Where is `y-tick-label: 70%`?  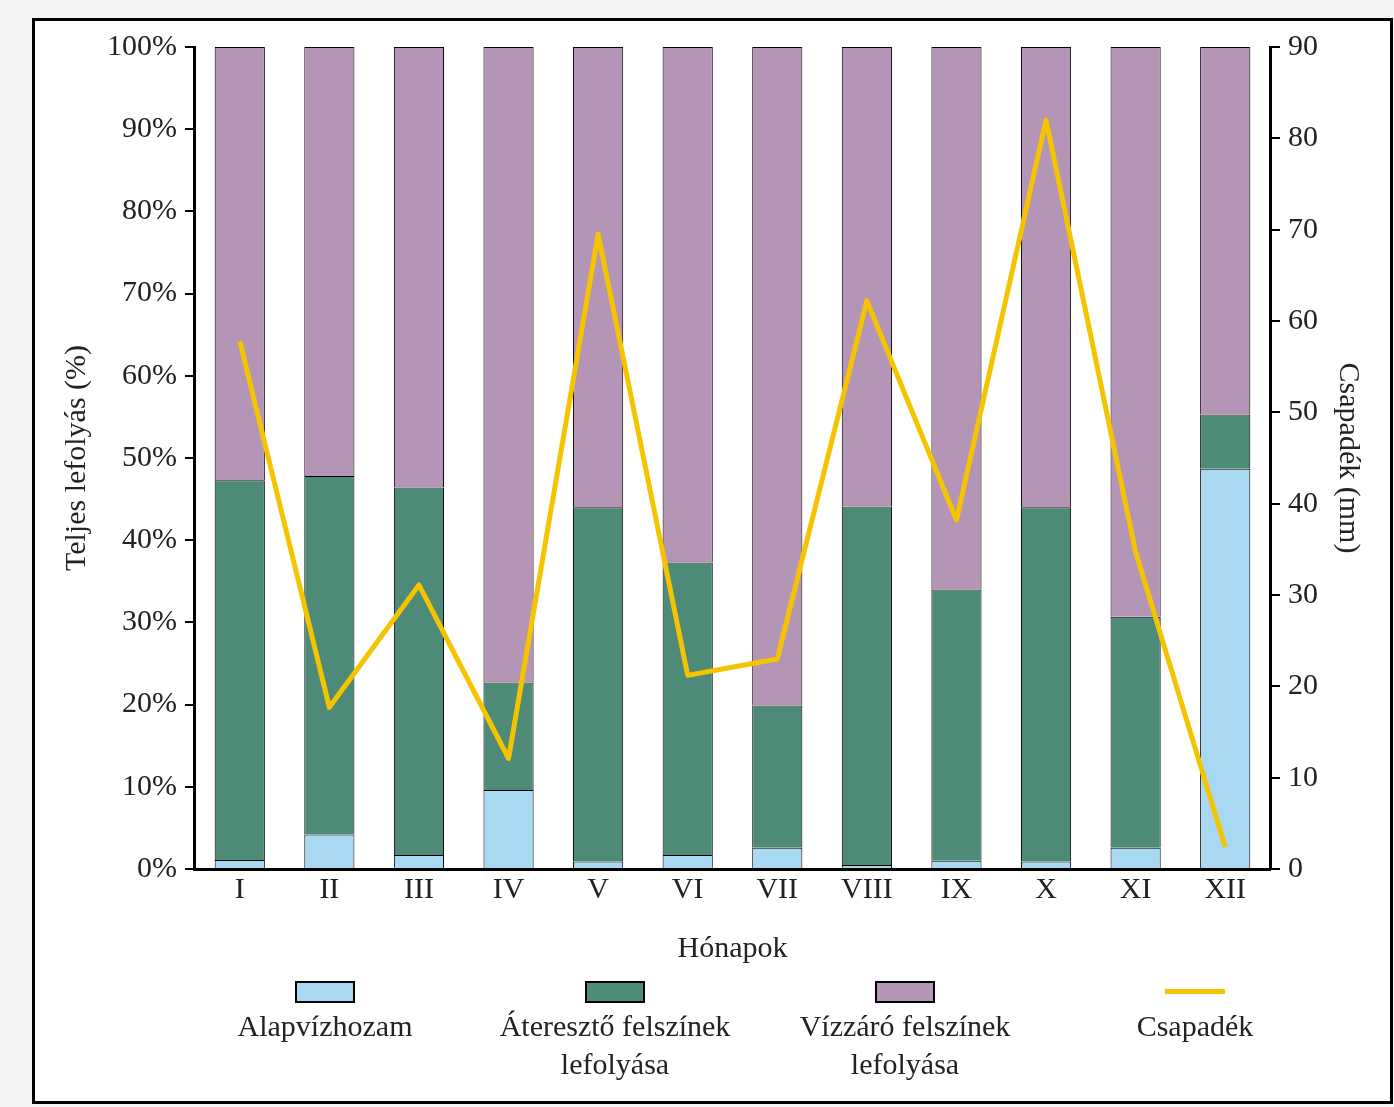
y-tick-label: 70% is located at coordinates (149, 291).